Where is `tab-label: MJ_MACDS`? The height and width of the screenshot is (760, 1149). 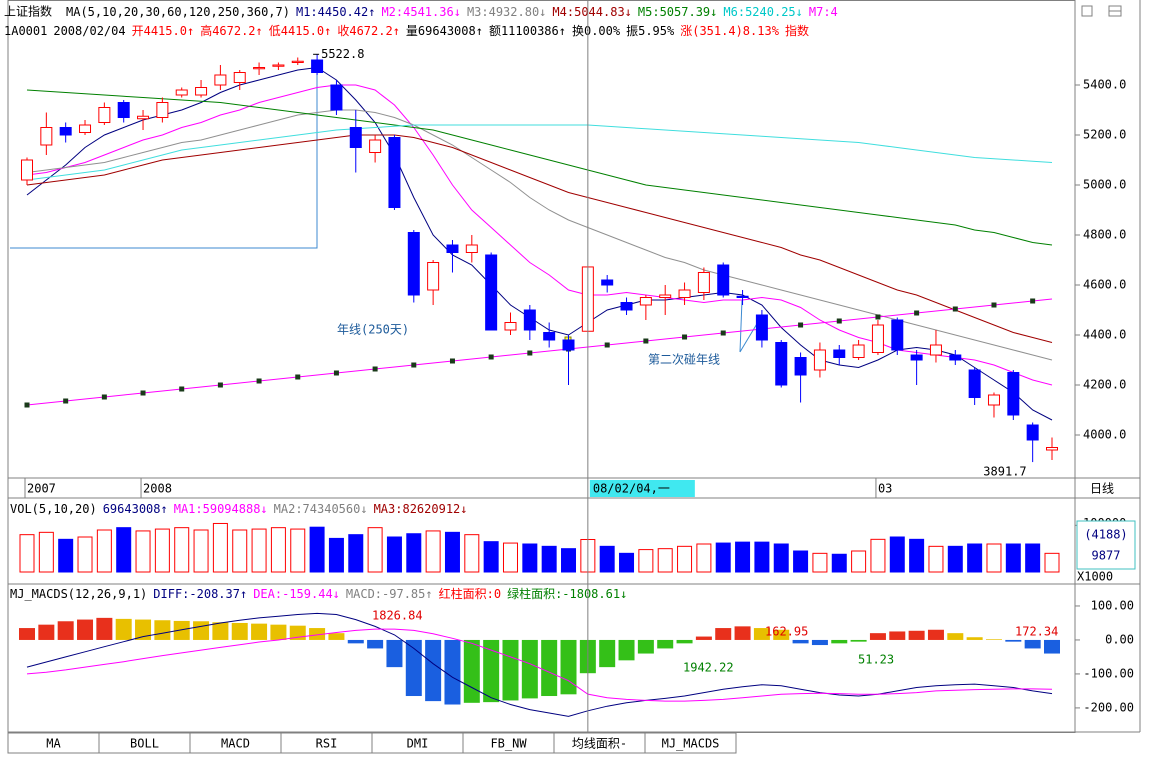 tab-label: MJ_MACDS is located at coordinates (691, 744).